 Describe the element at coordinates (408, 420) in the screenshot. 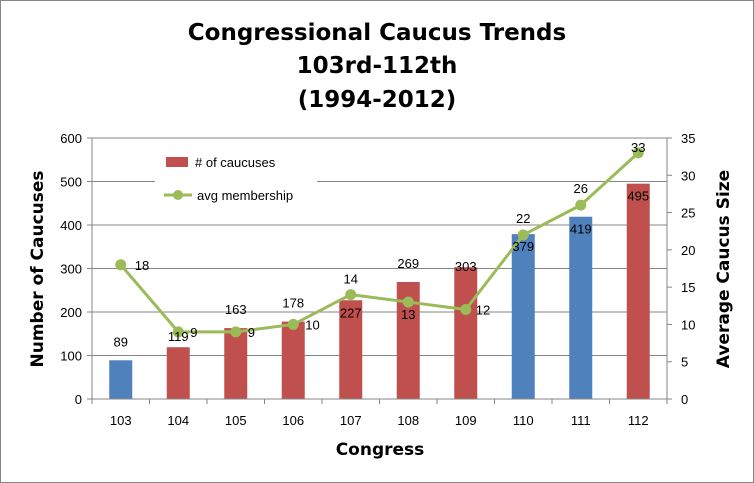

I see `x-tick-label: 108` at that location.